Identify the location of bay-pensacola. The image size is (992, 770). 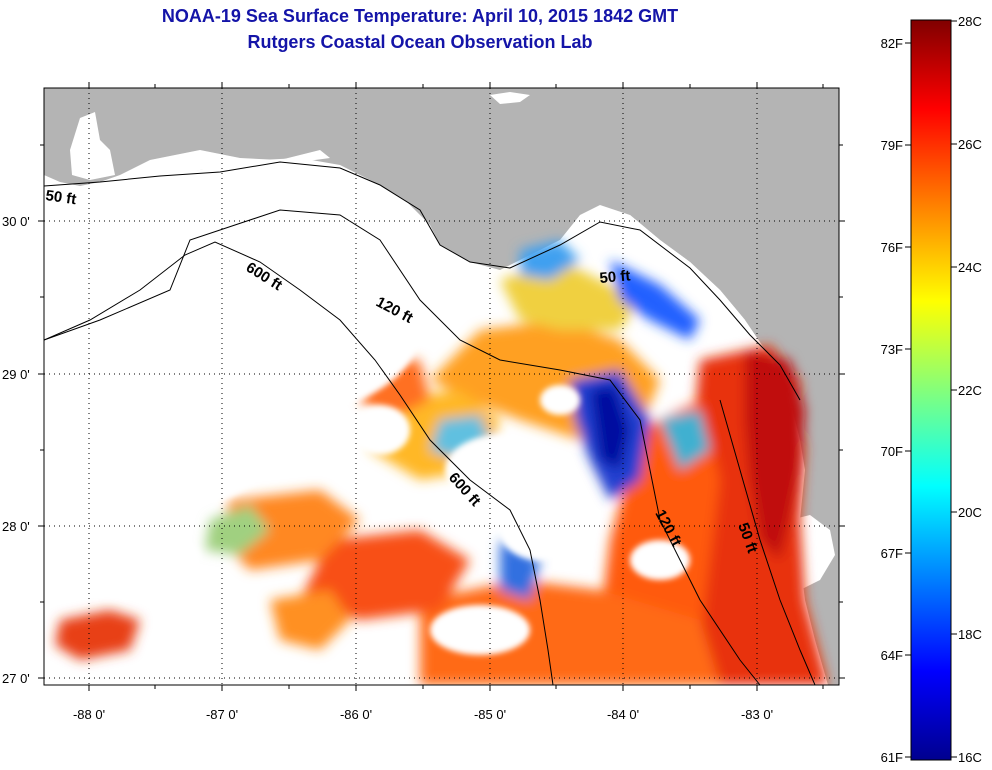
(225, 162).